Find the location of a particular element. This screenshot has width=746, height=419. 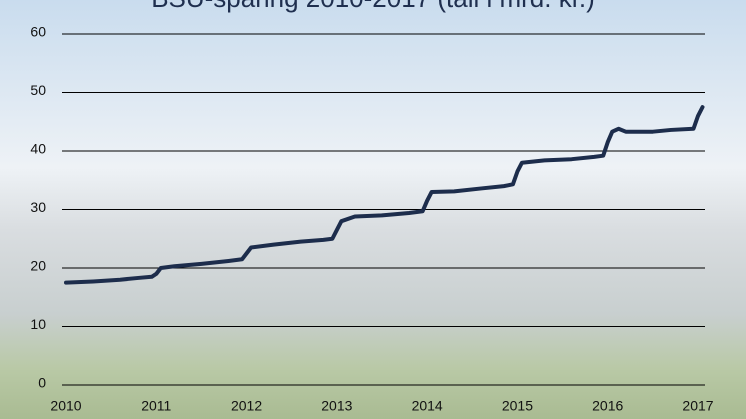

x-tick-label: 2011 is located at coordinates (156, 406).